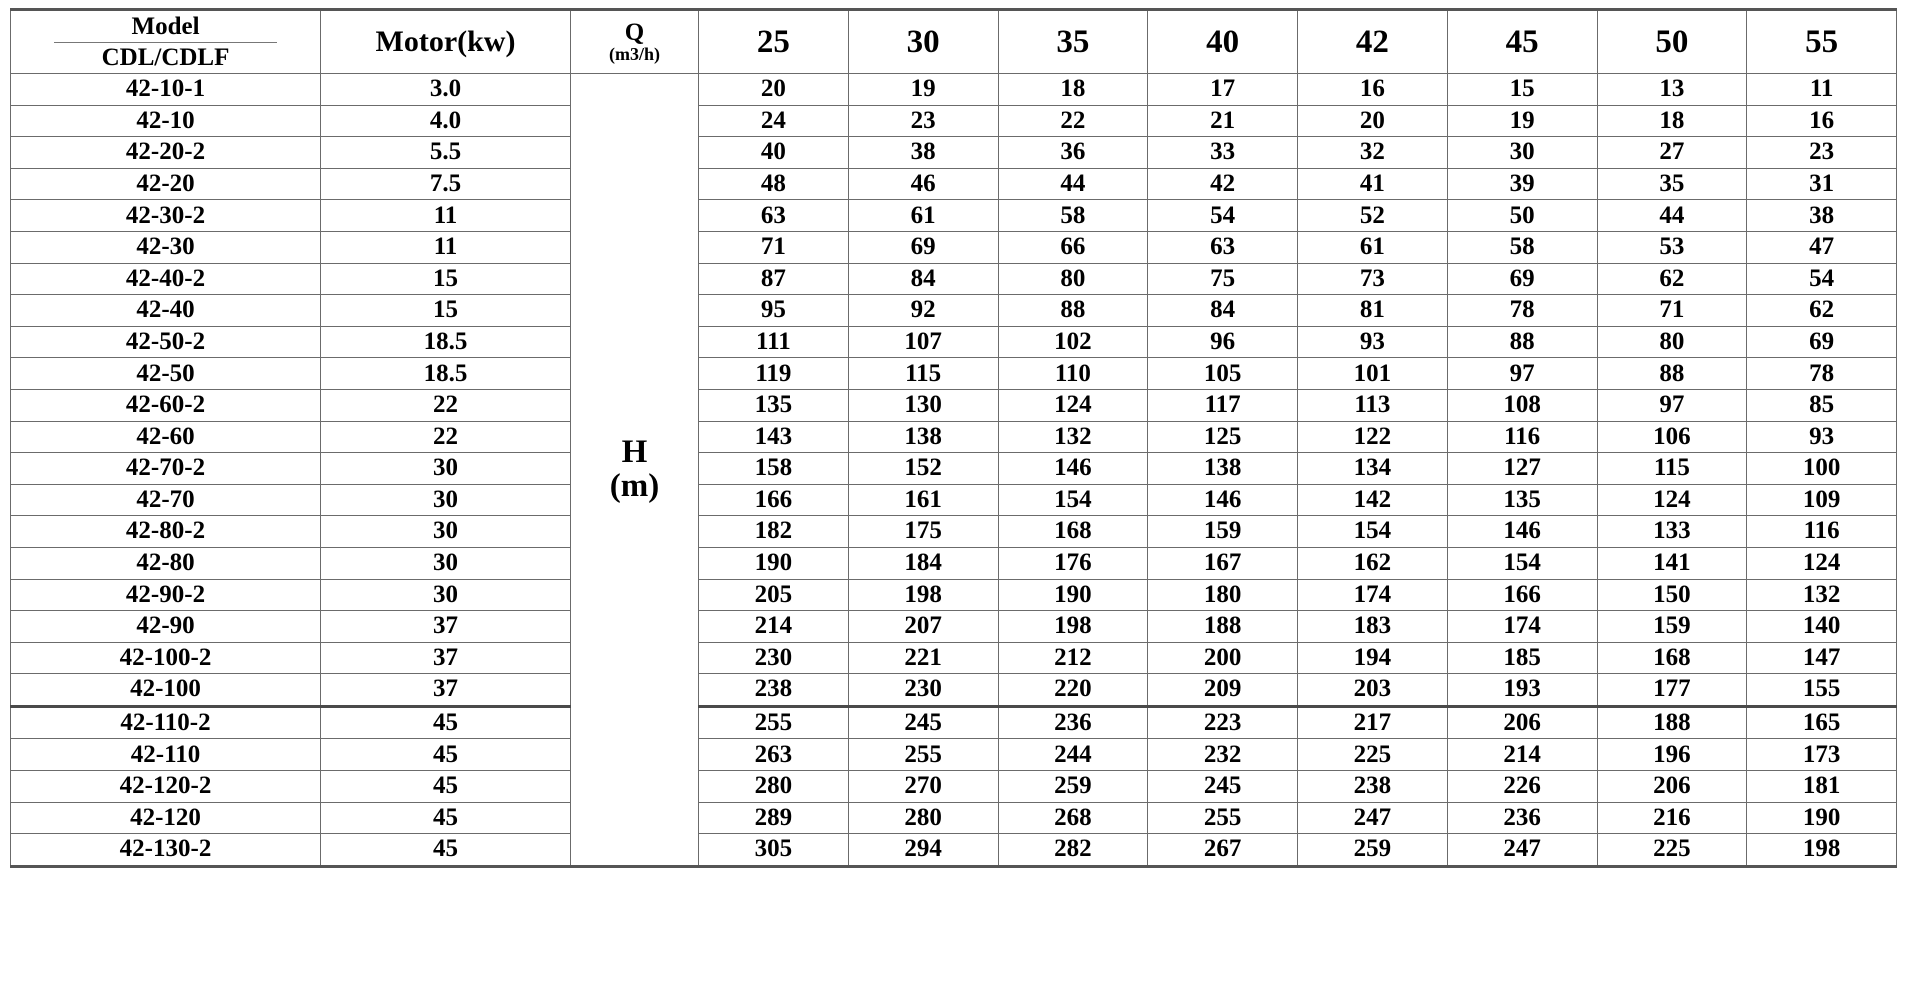  I want to click on head-value-cell: 185, so click(1522, 658).